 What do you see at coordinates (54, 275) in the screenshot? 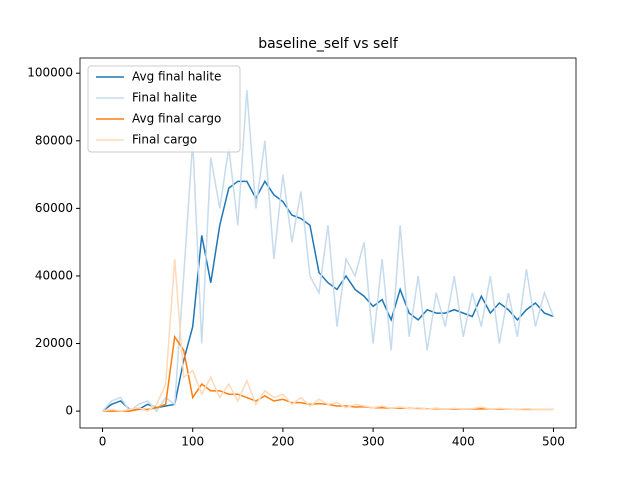
I see `y-tick-label: 40000` at bounding box center [54, 275].